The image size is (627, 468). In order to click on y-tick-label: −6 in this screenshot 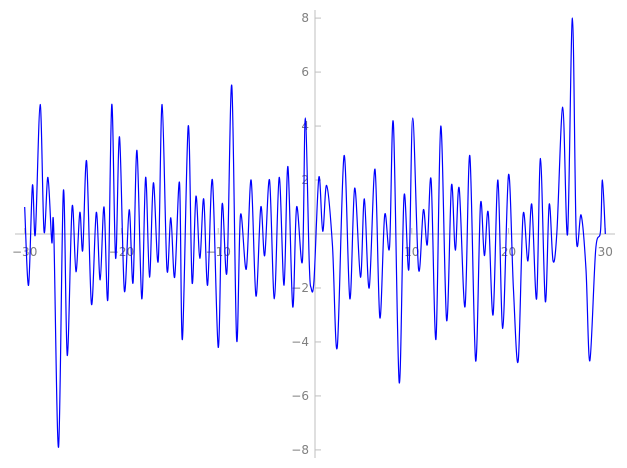, I will do `click(300, 396)`.